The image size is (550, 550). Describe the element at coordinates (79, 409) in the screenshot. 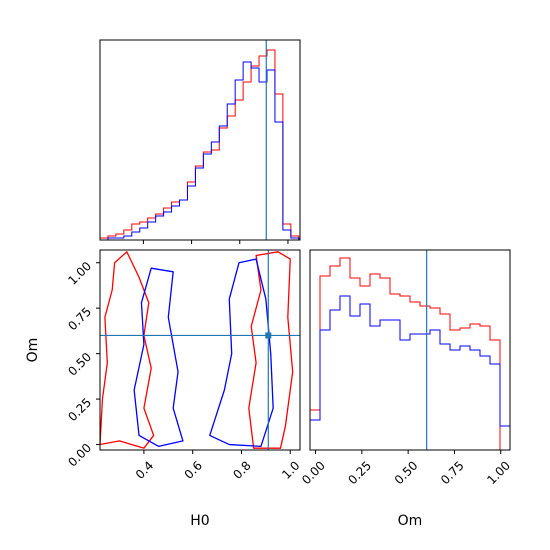

I see `om-ytick-label: 0.25` at that location.